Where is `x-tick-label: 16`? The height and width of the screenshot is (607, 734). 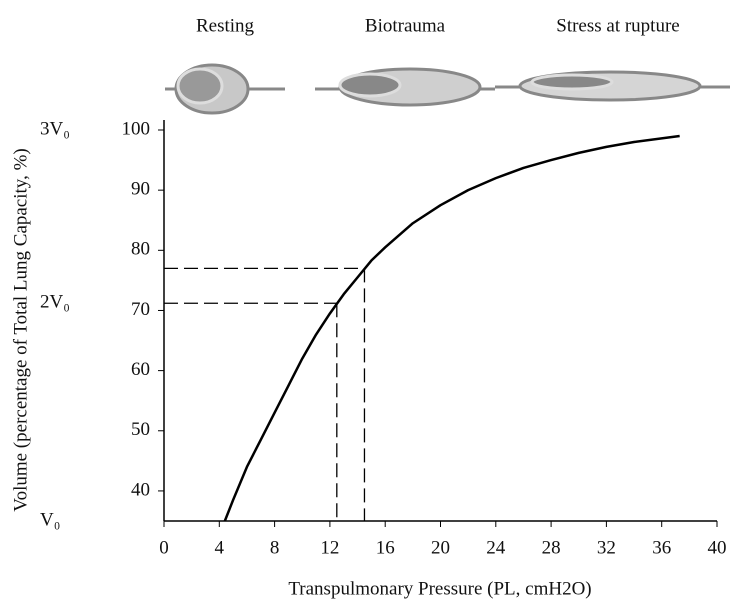 x-tick-label: 16 is located at coordinates (385, 547).